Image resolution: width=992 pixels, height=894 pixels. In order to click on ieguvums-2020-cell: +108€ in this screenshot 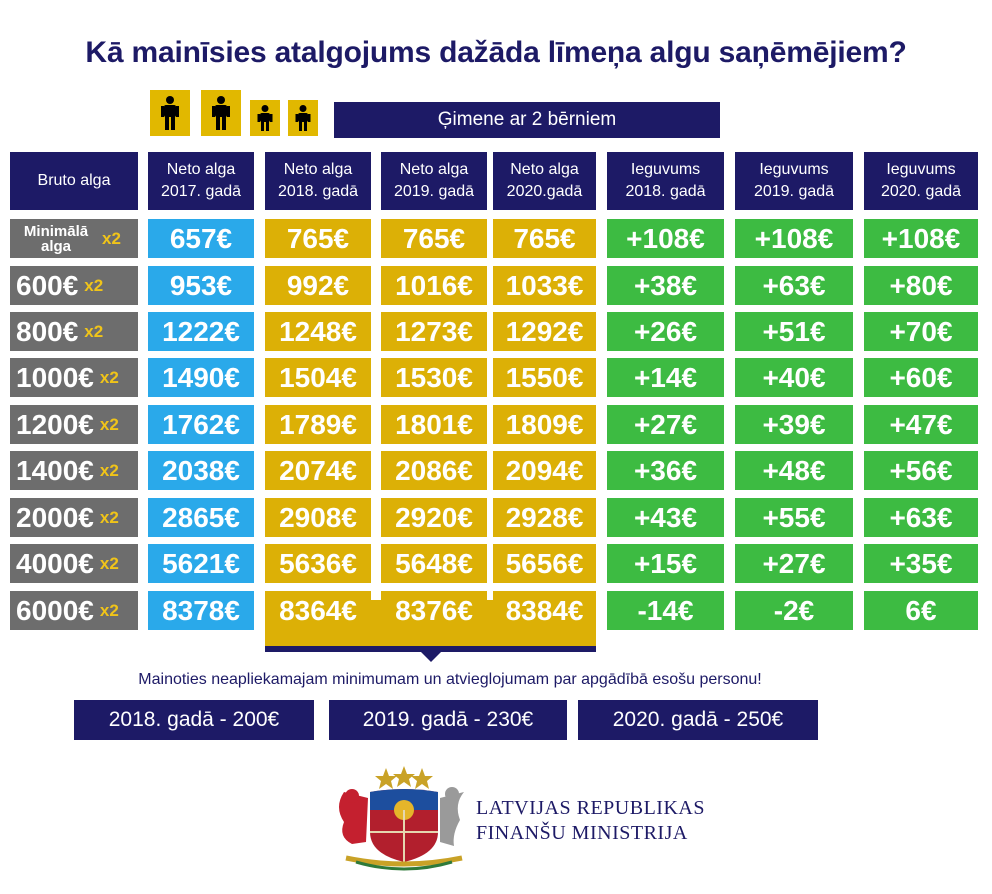, I will do `click(921, 238)`.